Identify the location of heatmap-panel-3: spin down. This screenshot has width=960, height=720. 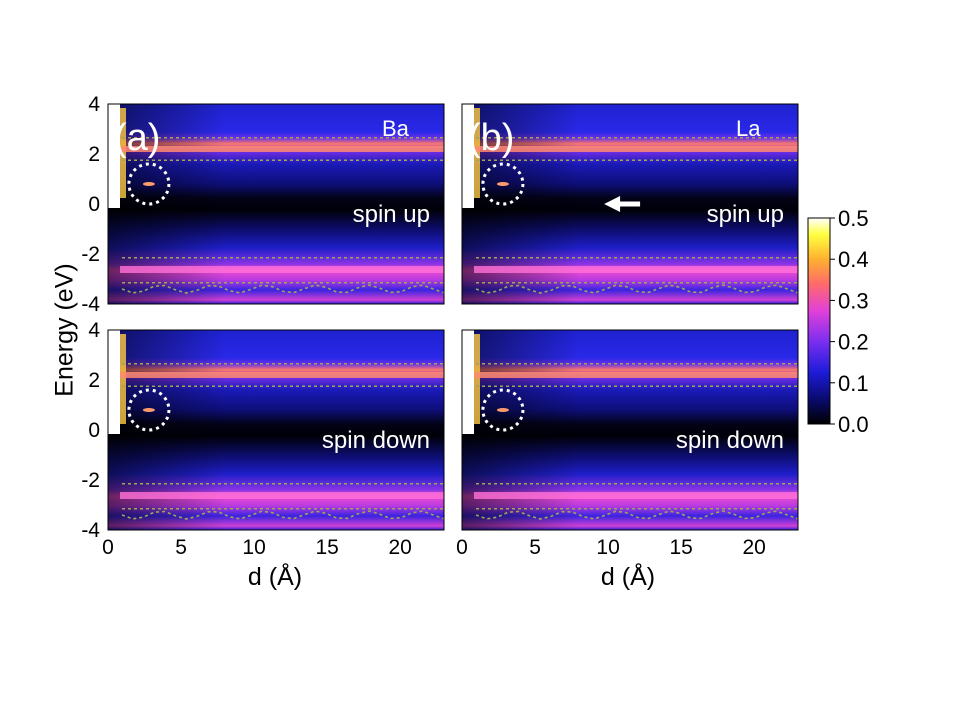
(630, 430).